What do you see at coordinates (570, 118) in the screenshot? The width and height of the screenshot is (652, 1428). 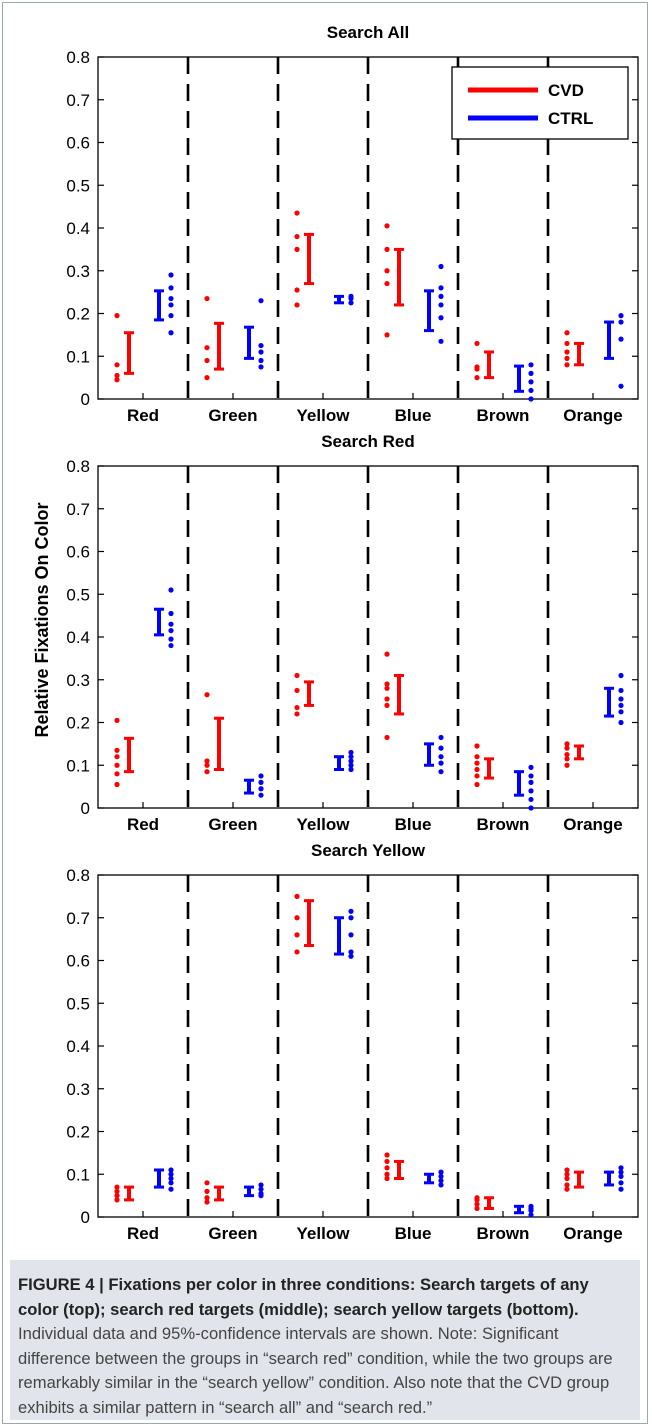 I see `legend-label: CTRL` at bounding box center [570, 118].